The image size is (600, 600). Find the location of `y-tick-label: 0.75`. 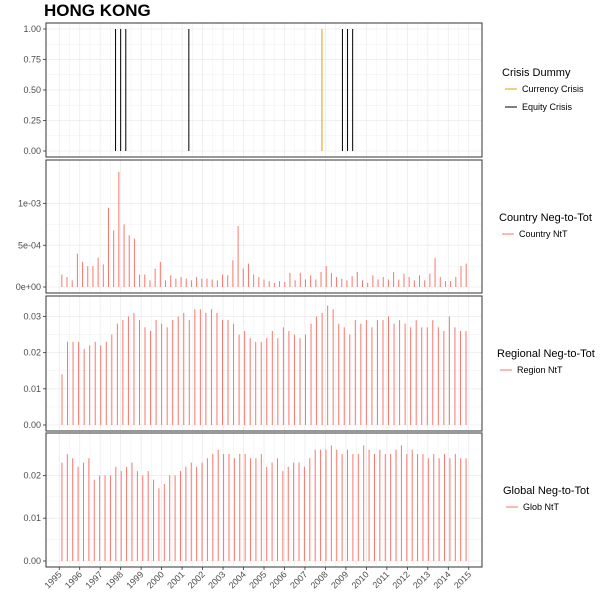

y-tick-label: 0.75 is located at coordinates (32, 60).